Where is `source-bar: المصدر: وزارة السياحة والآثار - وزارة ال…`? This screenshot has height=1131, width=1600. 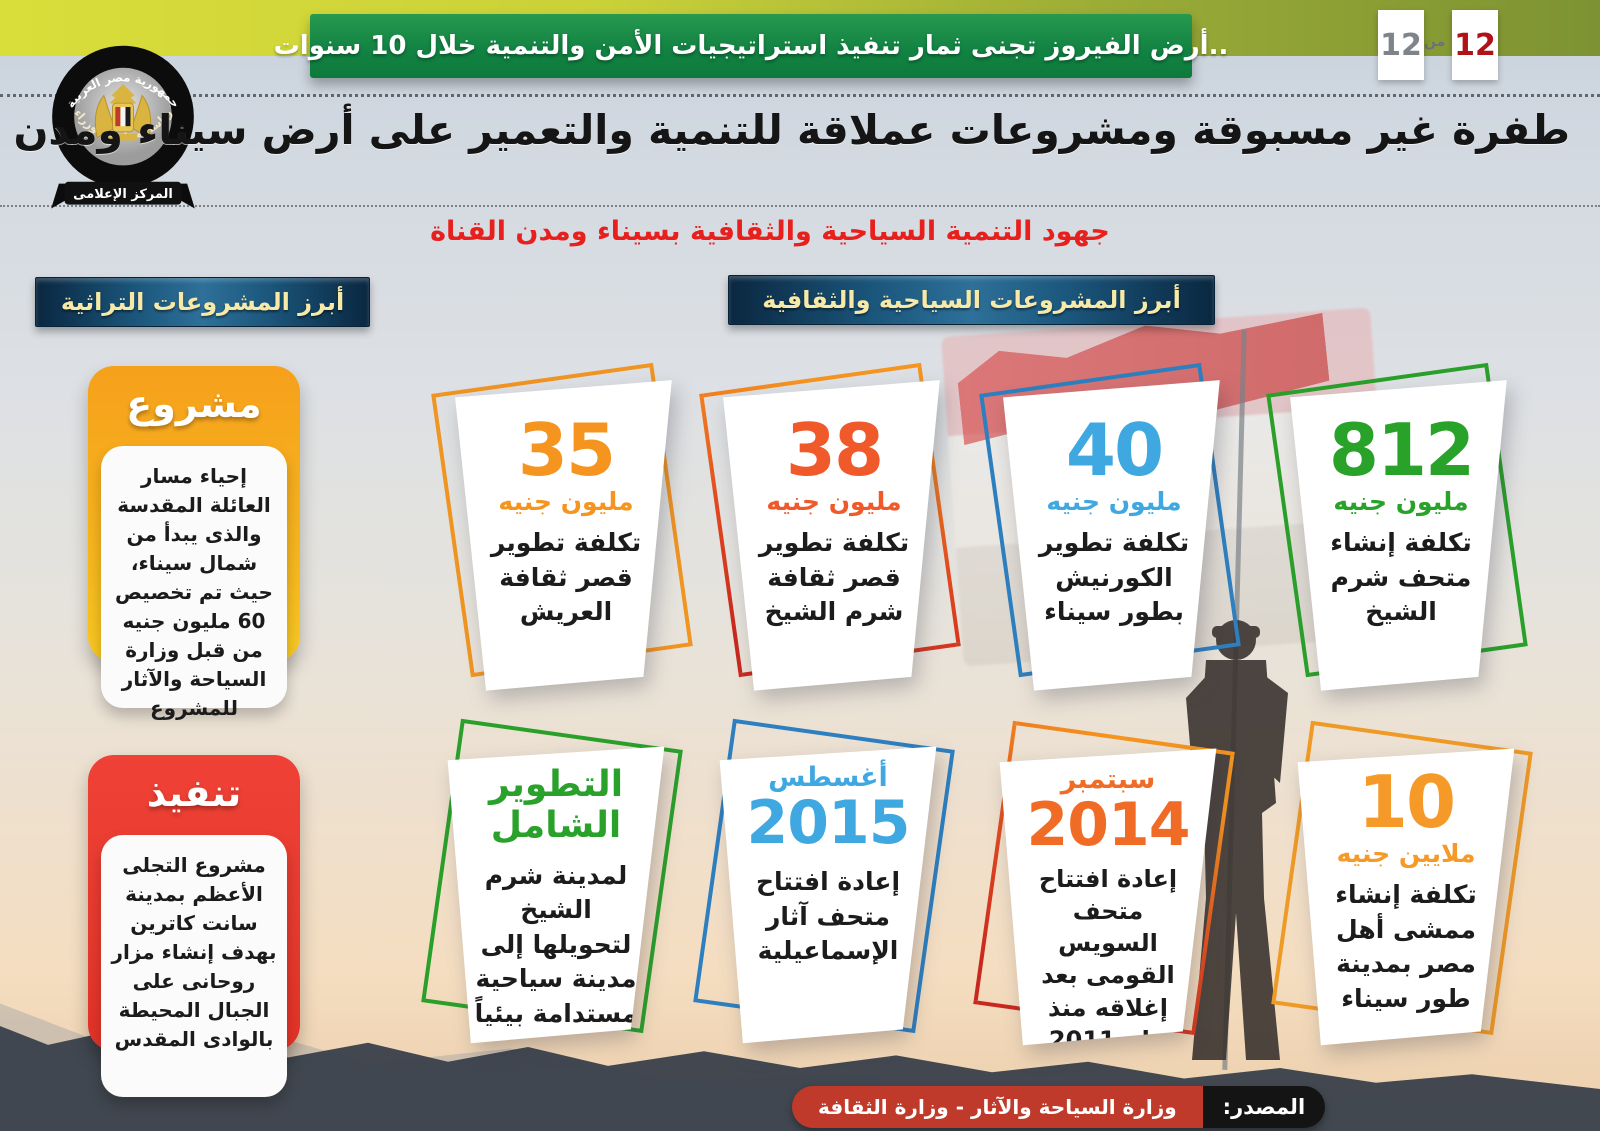 source-bar: المصدر: وزارة السياحة والآثار - وزارة ال… is located at coordinates (1059, 1107).